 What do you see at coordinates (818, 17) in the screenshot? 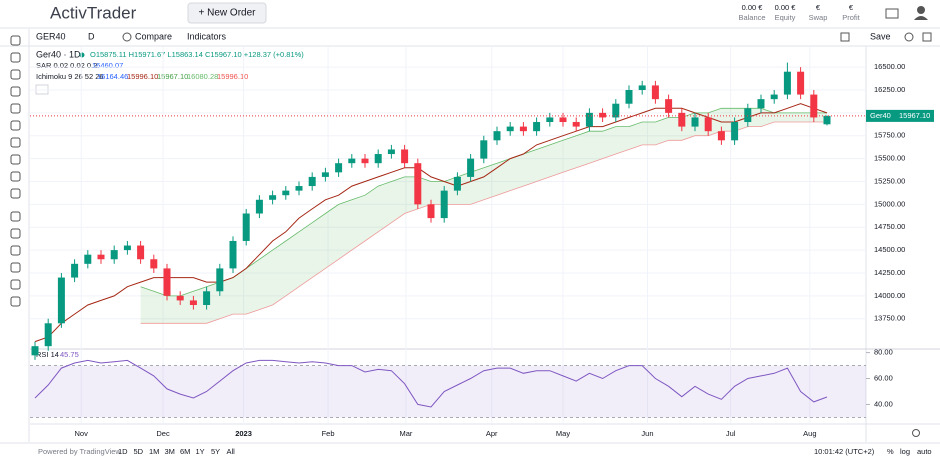
I see `stat-label: Swap` at bounding box center [818, 17].